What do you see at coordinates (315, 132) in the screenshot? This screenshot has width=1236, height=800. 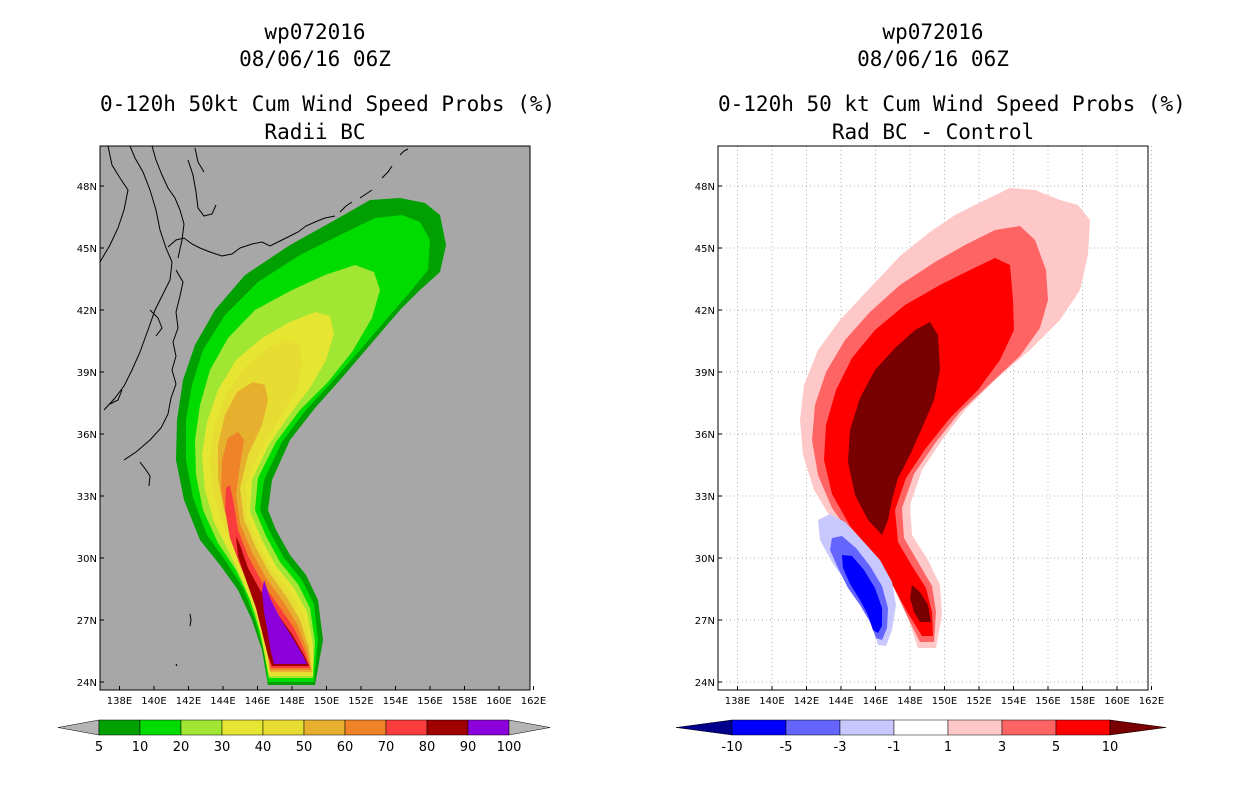 I see `left-title-subtitle: Radii BC` at bounding box center [315, 132].